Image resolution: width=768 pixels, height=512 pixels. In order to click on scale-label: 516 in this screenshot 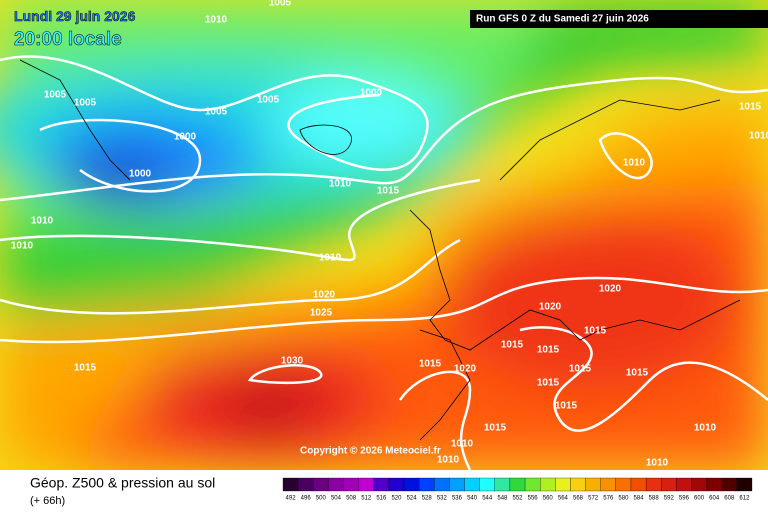, I will do `click(381, 499)`.